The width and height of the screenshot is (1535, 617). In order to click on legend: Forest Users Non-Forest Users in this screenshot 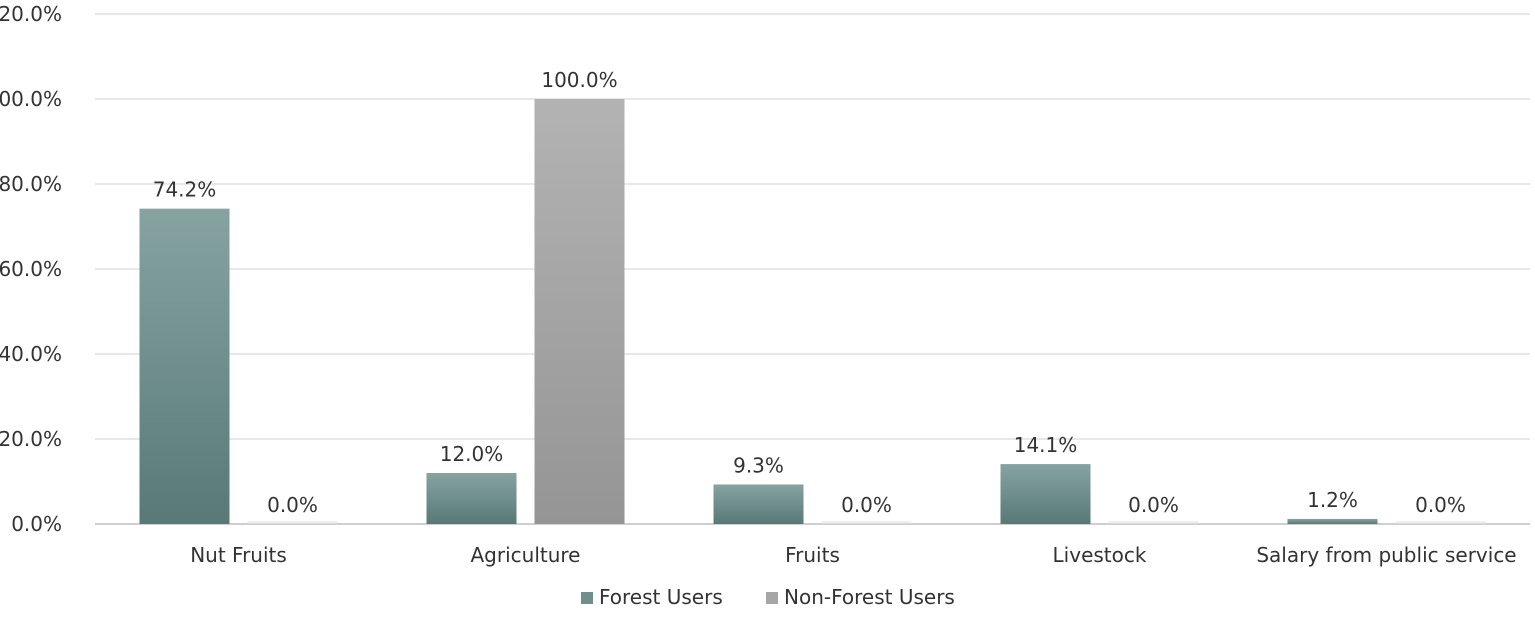, I will do `click(768, 597)`.